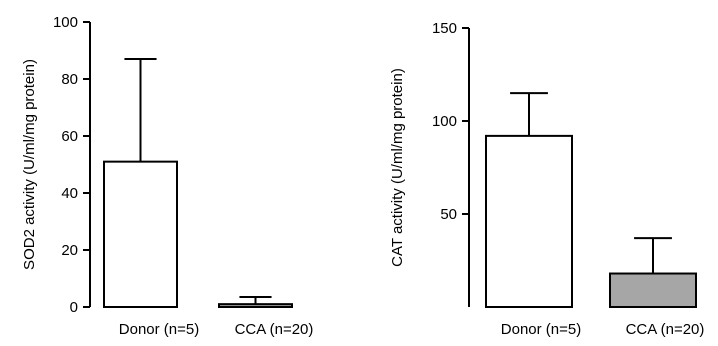  I want to click on cat-y-axis-title: CAT activity (U/ml/mg protein), so click(397, 167).